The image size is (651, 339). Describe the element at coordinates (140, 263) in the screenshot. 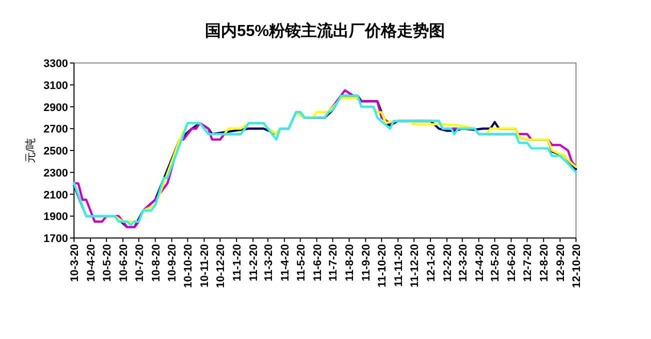

I see `x-tick-label: 10-7-20` at that location.